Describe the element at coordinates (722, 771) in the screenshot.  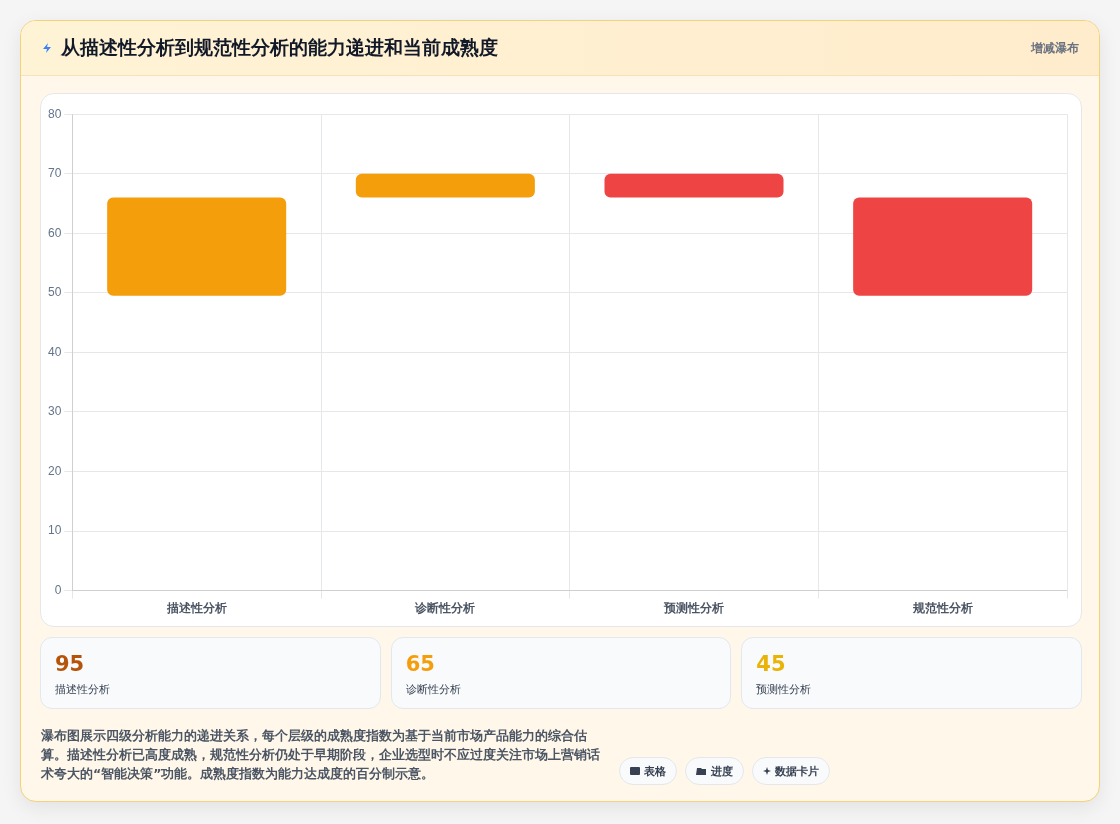
I see `text: 进度` at that location.